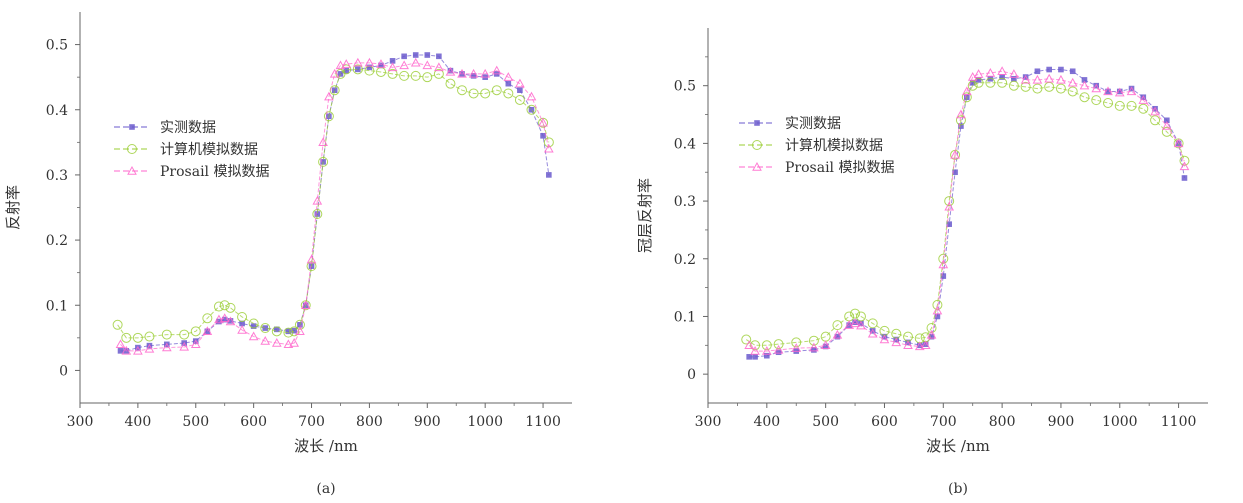  I want to click on chart-a-caption: (a), so click(325, 489).